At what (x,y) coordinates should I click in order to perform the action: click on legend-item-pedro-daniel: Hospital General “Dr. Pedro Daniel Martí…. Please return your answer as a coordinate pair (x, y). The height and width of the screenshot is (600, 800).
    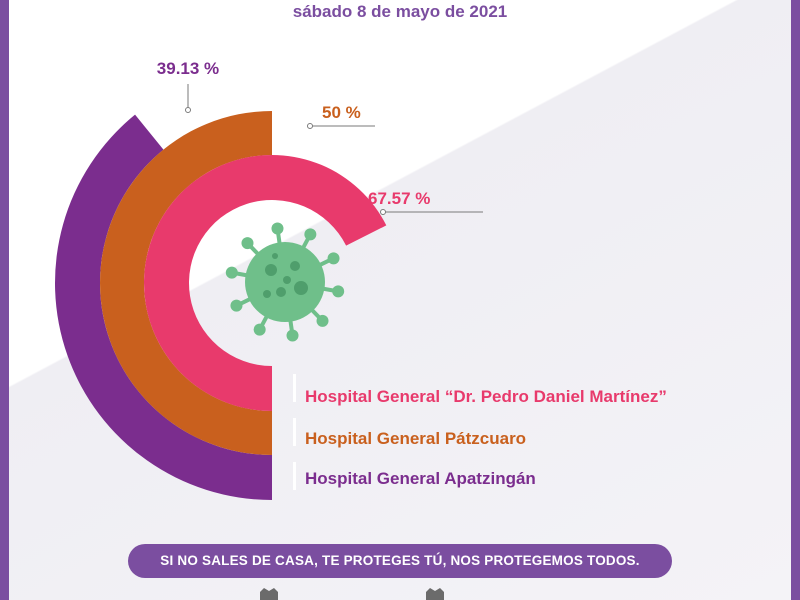
    Looking at the image, I should click on (486, 396).